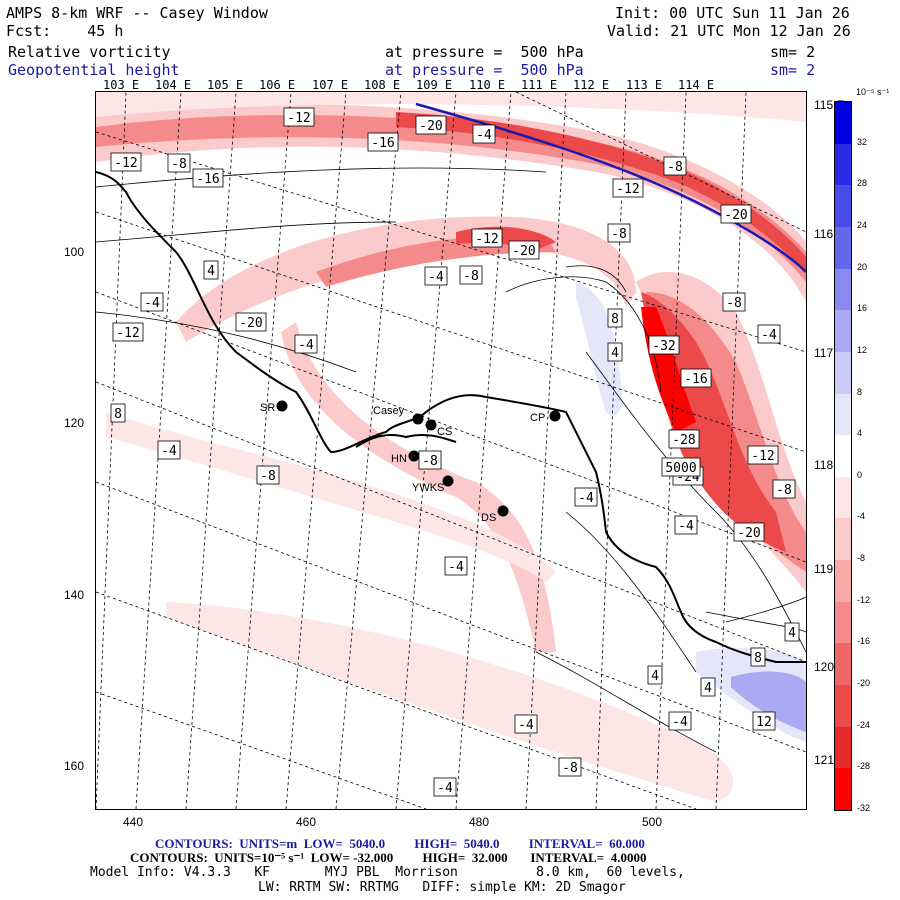  Describe the element at coordinates (861, 516) in the screenshot. I see `colorbar-label: -4` at that location.